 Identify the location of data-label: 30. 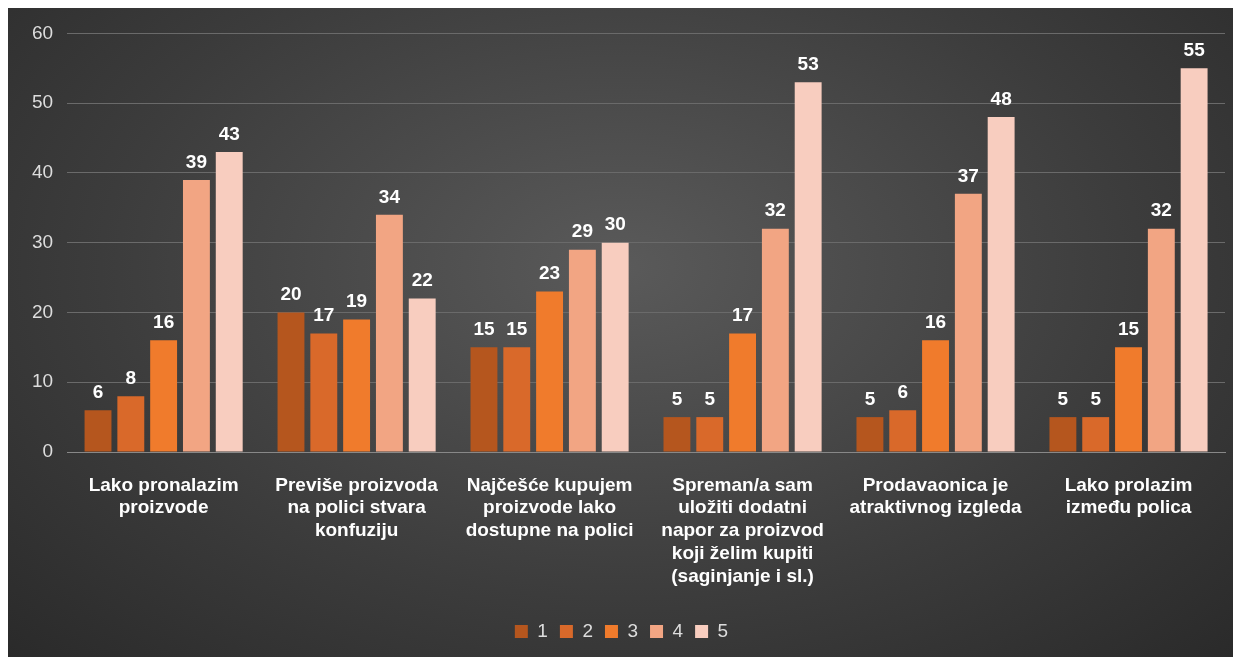
(615, 224).